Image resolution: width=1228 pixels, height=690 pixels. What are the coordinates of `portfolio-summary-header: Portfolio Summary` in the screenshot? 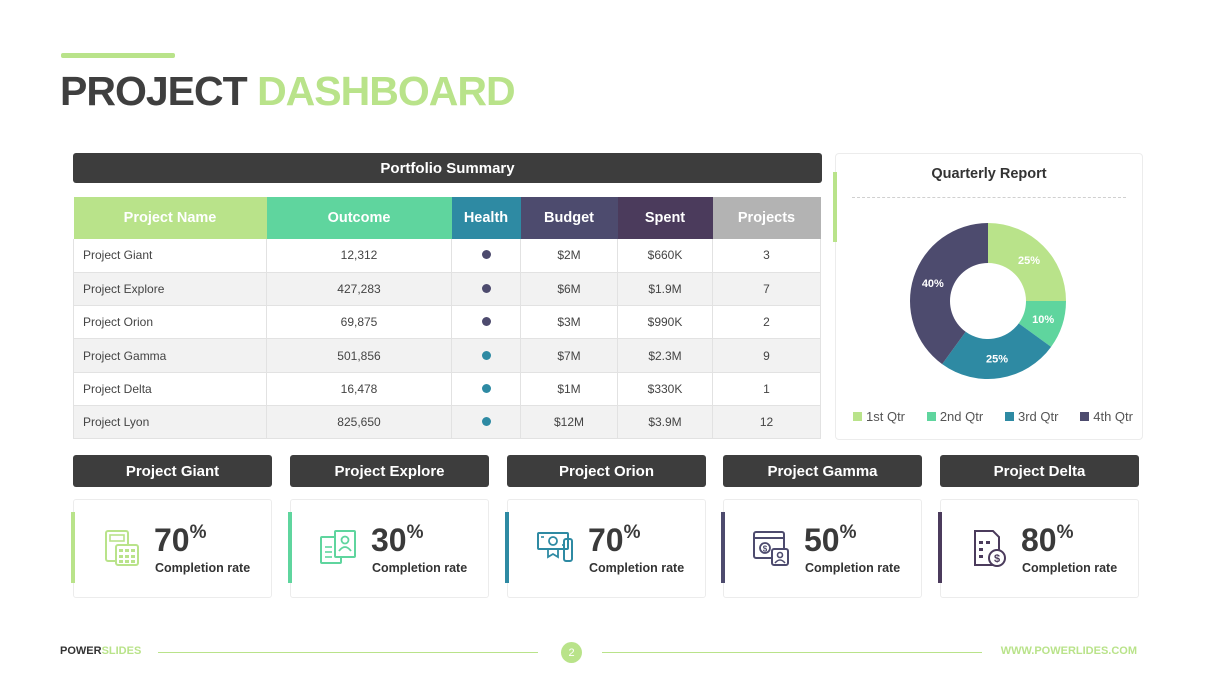 It's located at (447, 168).